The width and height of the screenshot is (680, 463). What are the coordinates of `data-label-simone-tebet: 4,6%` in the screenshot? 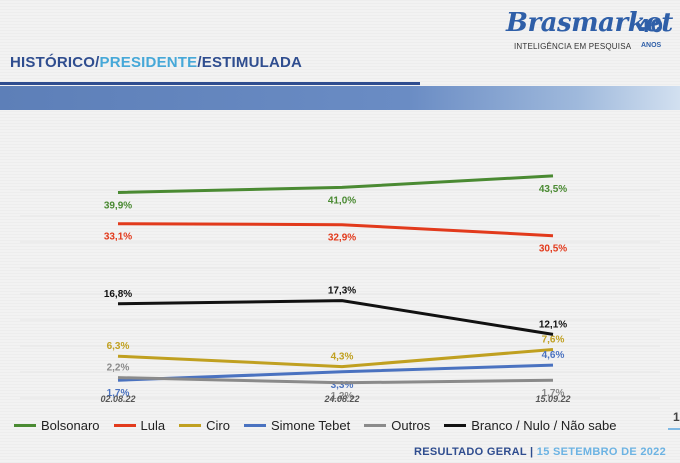 It's located at (553, 355).